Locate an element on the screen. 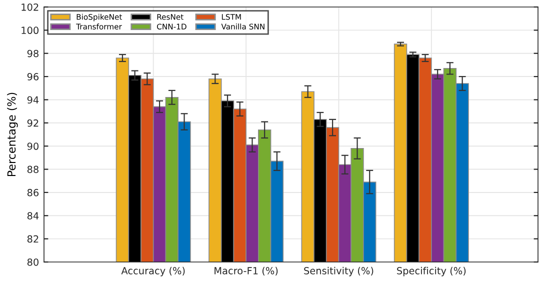  x-tick-label: Macro-F1 (%) is located at coordinates (246, 271).